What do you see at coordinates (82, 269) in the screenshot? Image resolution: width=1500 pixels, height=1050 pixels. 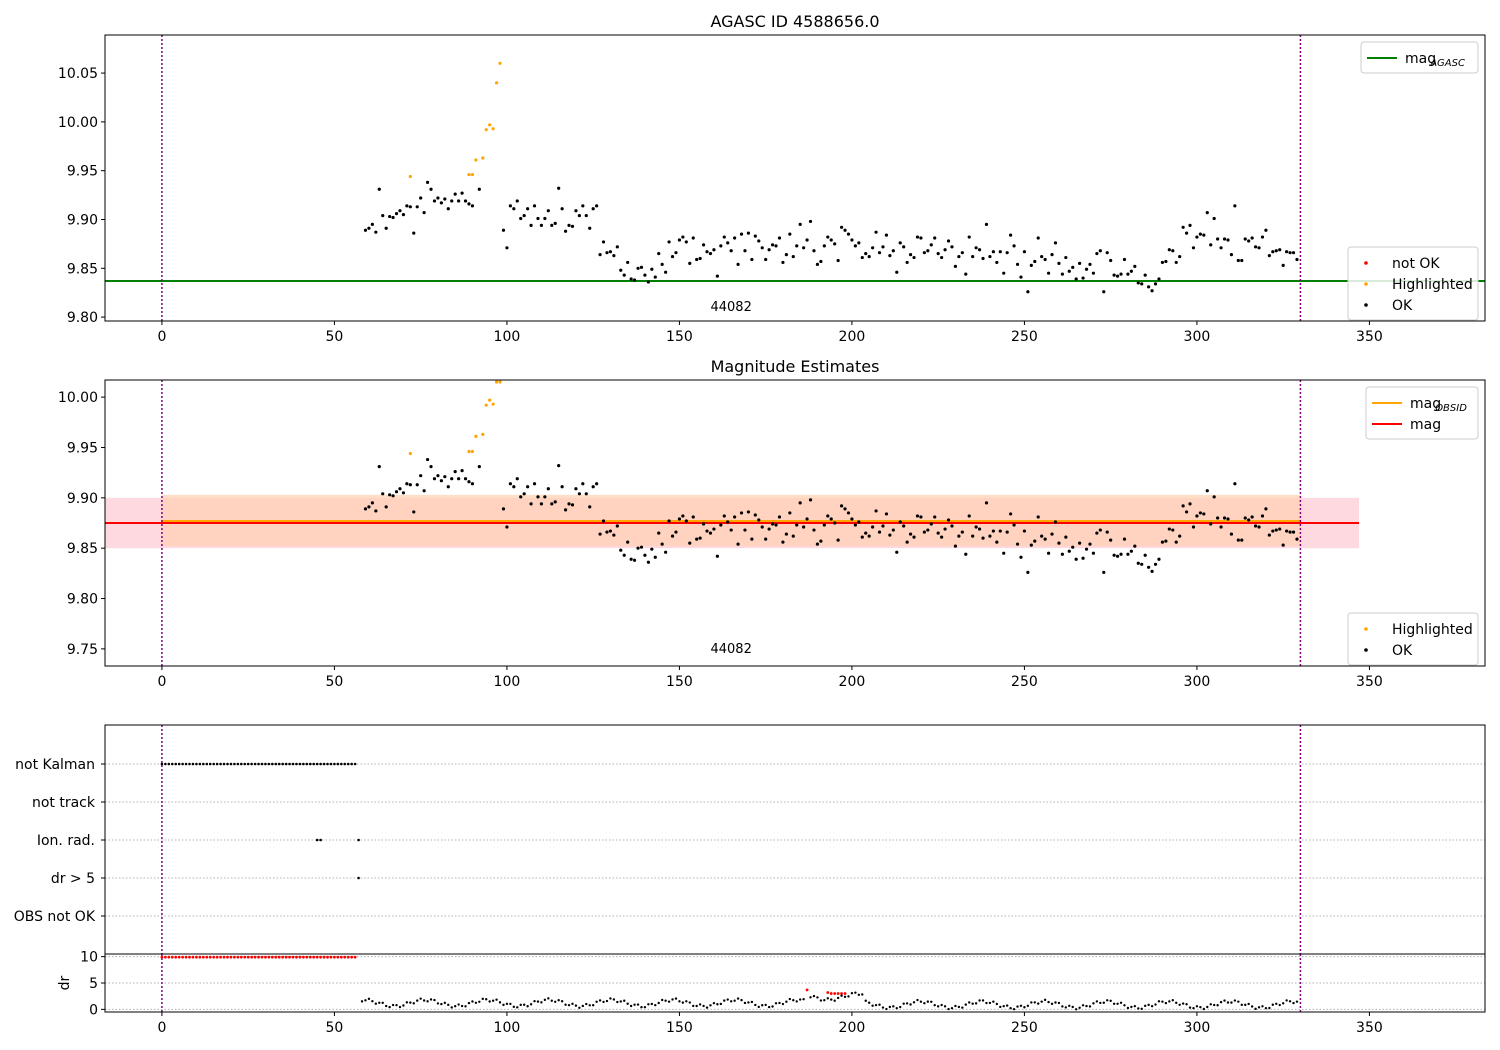 I see `y-tick-label: 9.85` at bounding box center [82, 269].